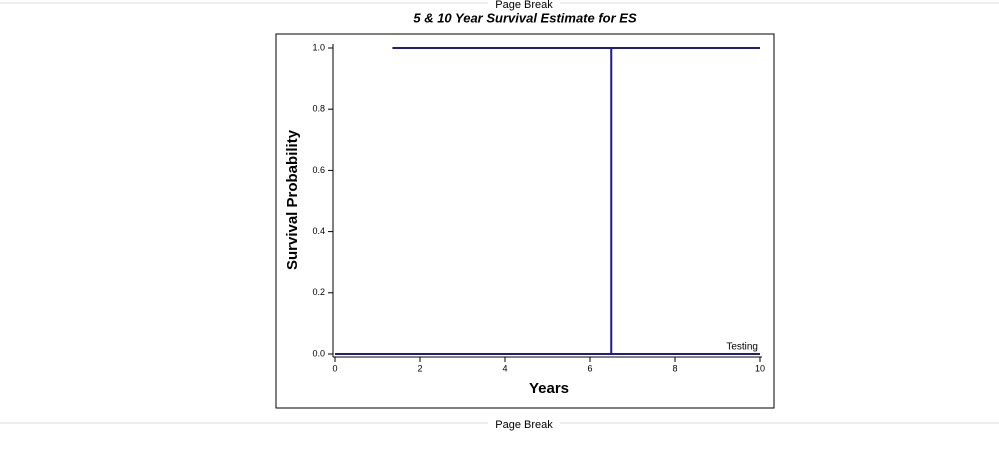 The width and height of the screenshot is (999, 451). I want to click on x-tick-label: 10, so click(760, 368).